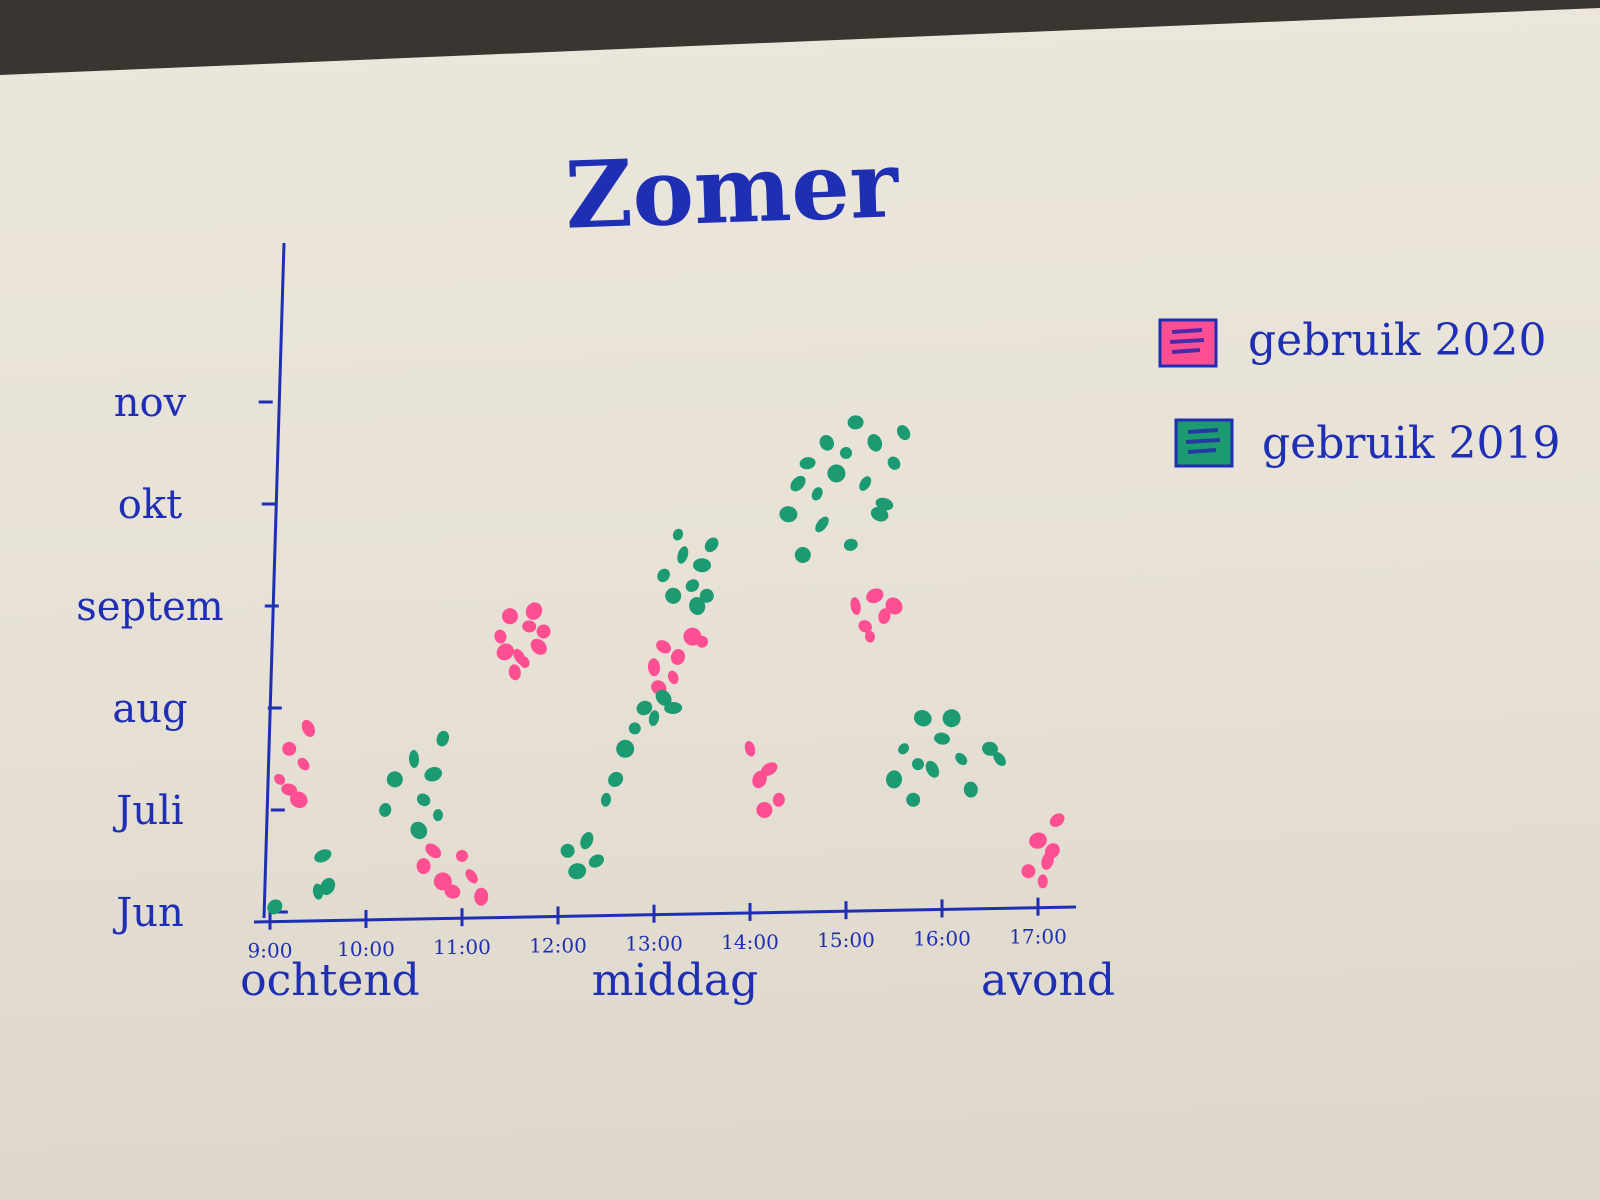  I want to click on x-tick-label: 17:00, so click(1038, 937).